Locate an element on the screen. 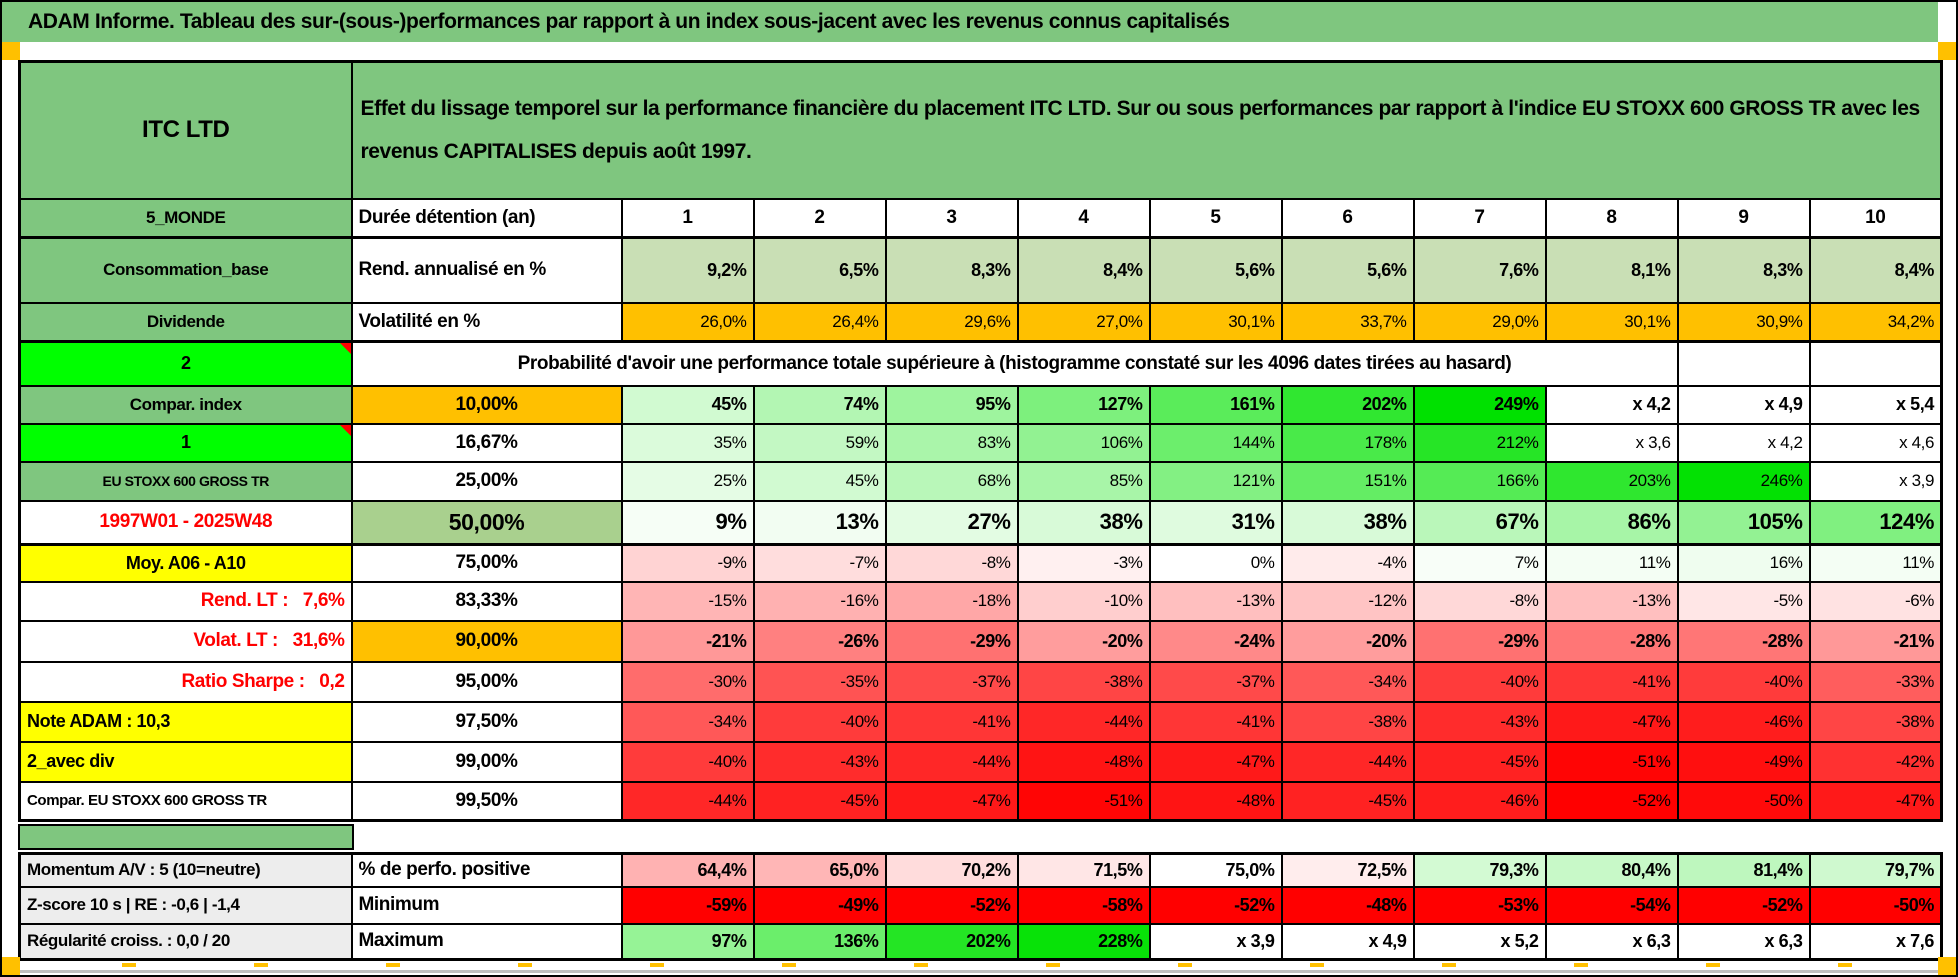  value-cell: 34,2% is located at coordinates (1875, 322).